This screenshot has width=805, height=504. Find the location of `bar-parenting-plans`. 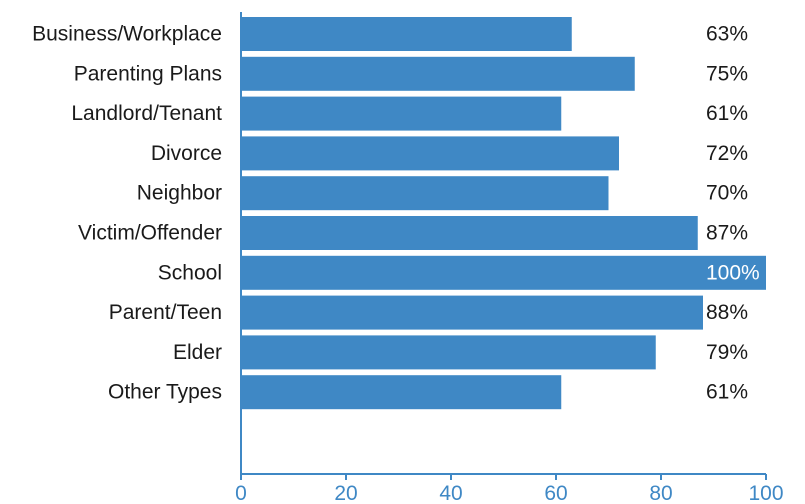

bar-parenting-plans is located at coordinates (438, 73).